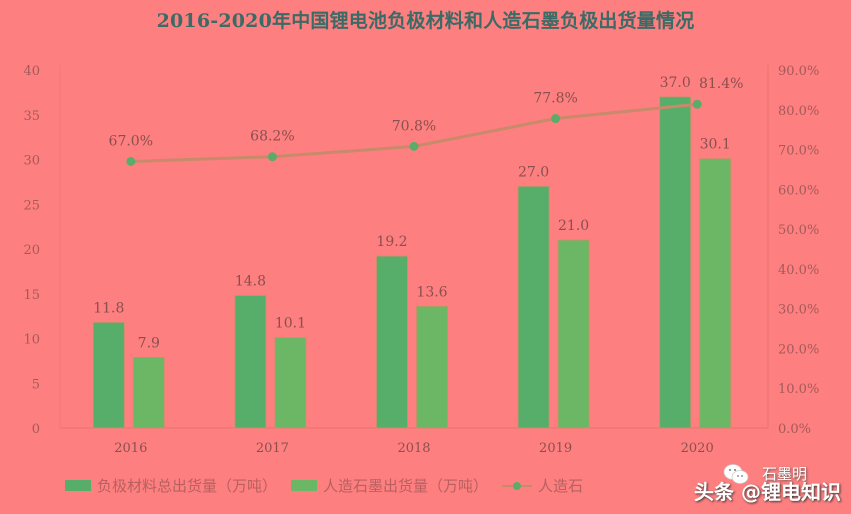 The image size is (851, 514). I want to click on bar-data-label: 10.1, so click(290, 324).